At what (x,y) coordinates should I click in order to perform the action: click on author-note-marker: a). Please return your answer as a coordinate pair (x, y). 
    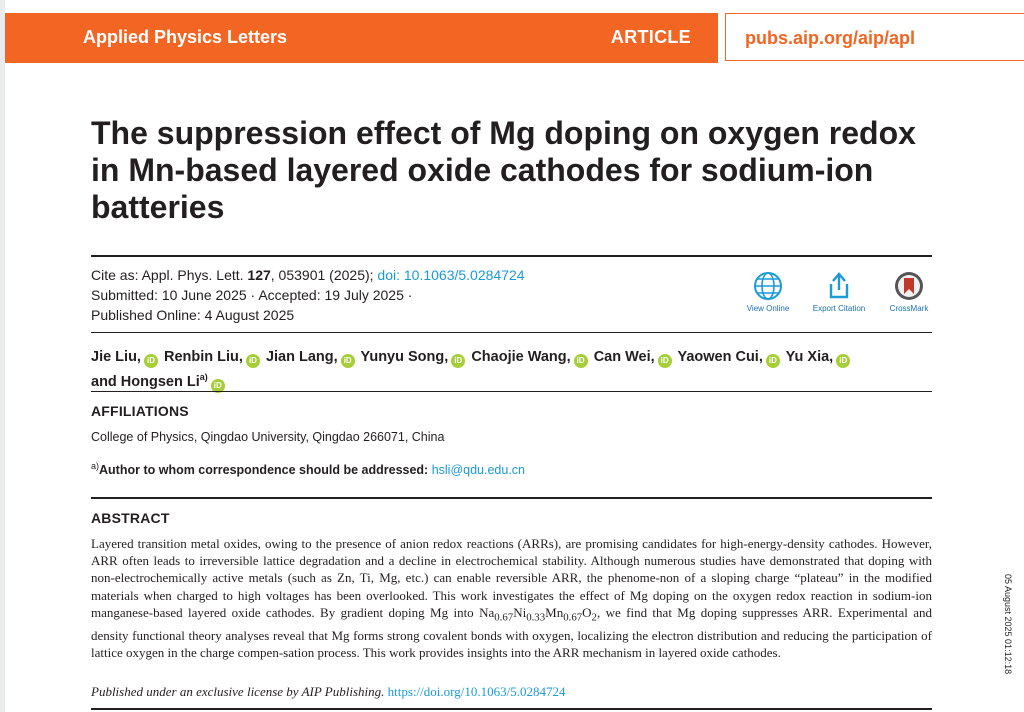
    Looking at the image, I should click on (203, 377).